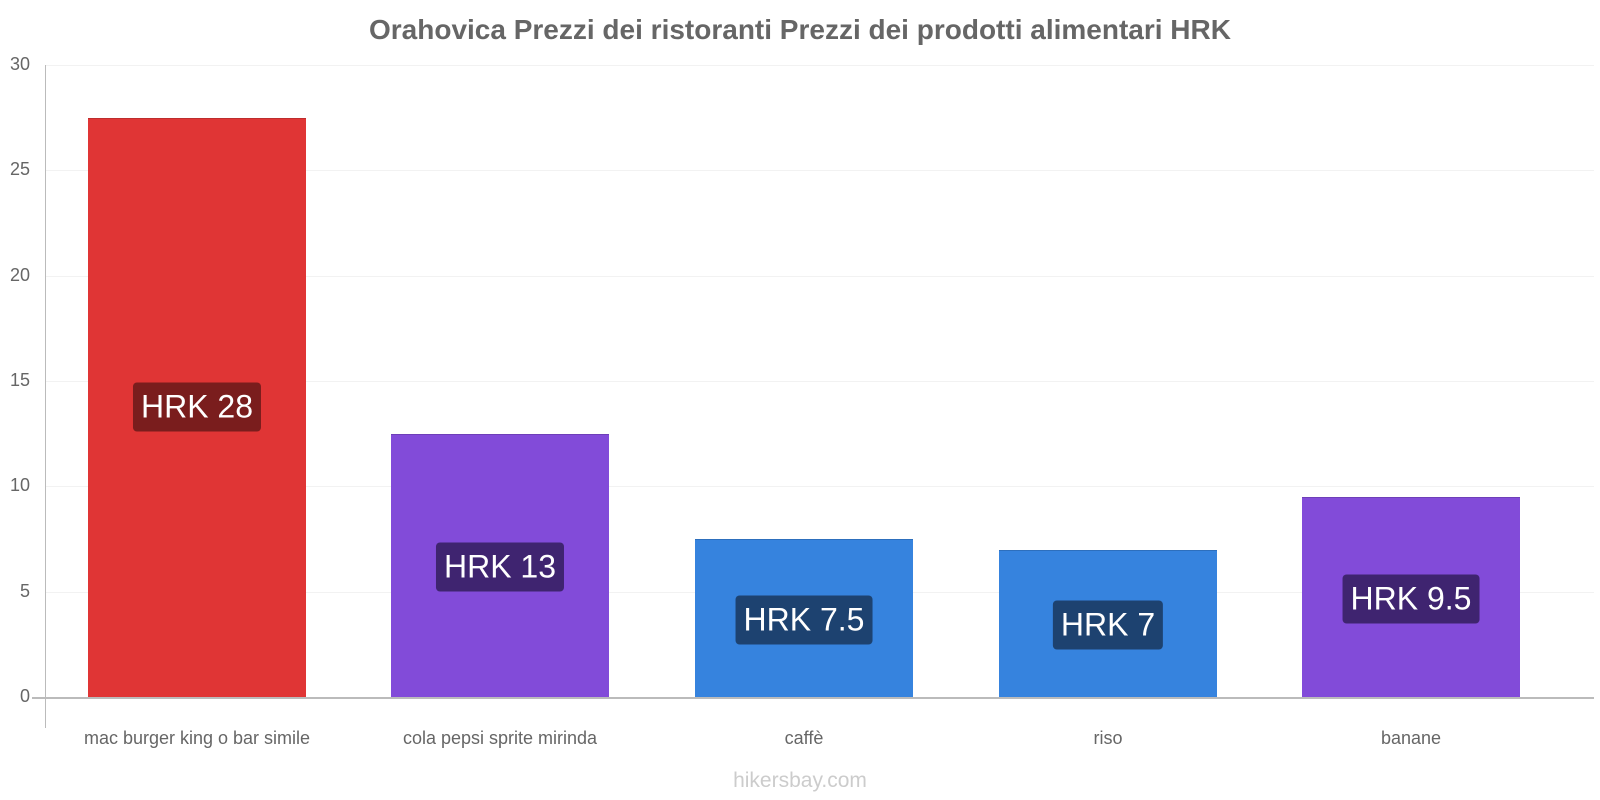  What do you see at coordinates (500, 738) in the screenshot?
I see `x-tick-label: cola pepsi sprite mirinda` at bounding box center [500, 738].